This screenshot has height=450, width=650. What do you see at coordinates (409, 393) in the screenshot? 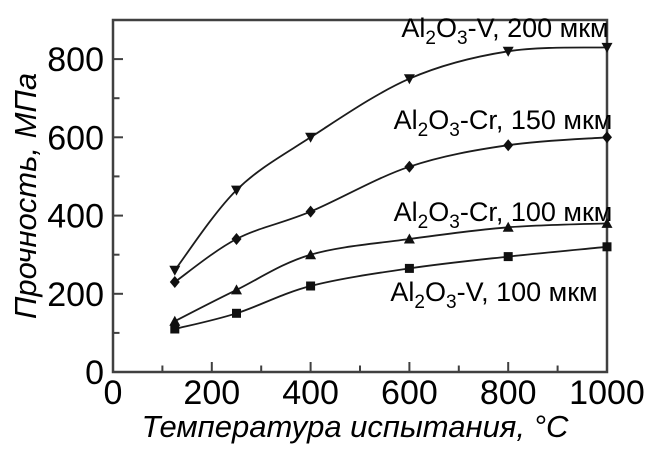
I see `x-tick-label: 600` at bounding box center [409, 393].